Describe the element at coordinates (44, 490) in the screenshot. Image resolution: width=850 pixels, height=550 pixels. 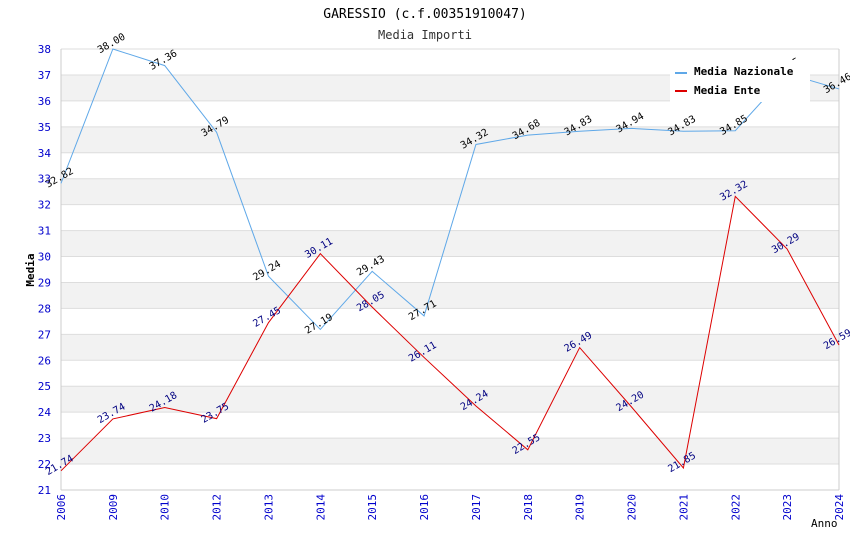
I see `y-tick-label: 21` at that location.